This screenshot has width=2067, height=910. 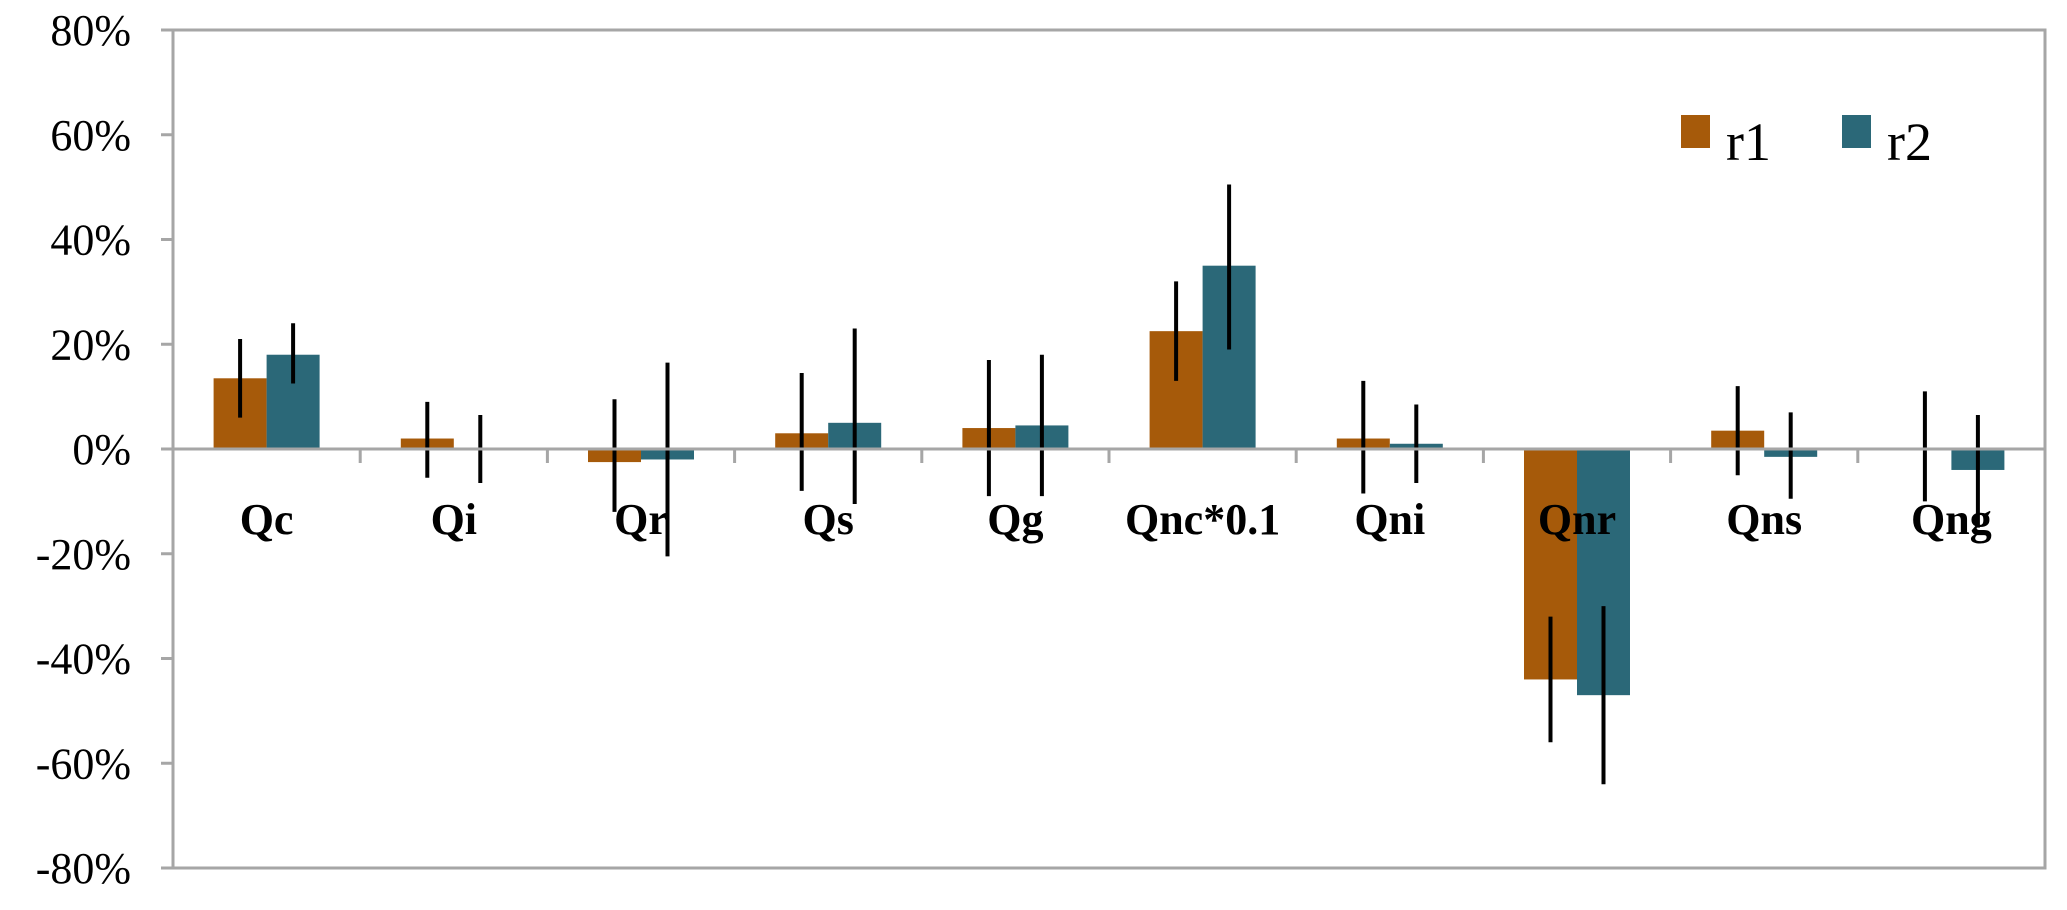 I want to click on y-tick-label: 0%, so click(x=101, y=449).